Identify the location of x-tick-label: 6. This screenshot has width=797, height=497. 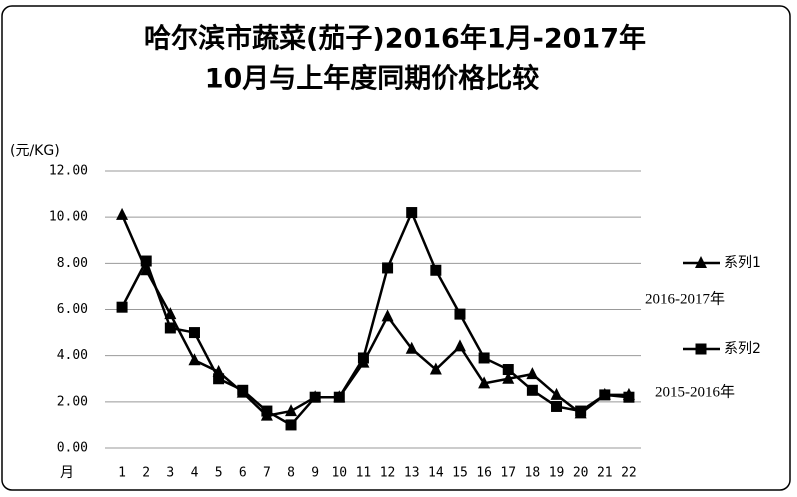
(243, 473).